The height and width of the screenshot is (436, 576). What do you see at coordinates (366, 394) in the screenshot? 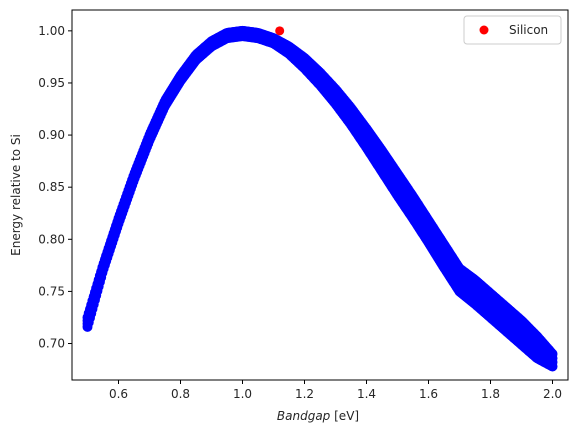
I see `x-tick-label: 1.4` at bounding box center [366, 394].